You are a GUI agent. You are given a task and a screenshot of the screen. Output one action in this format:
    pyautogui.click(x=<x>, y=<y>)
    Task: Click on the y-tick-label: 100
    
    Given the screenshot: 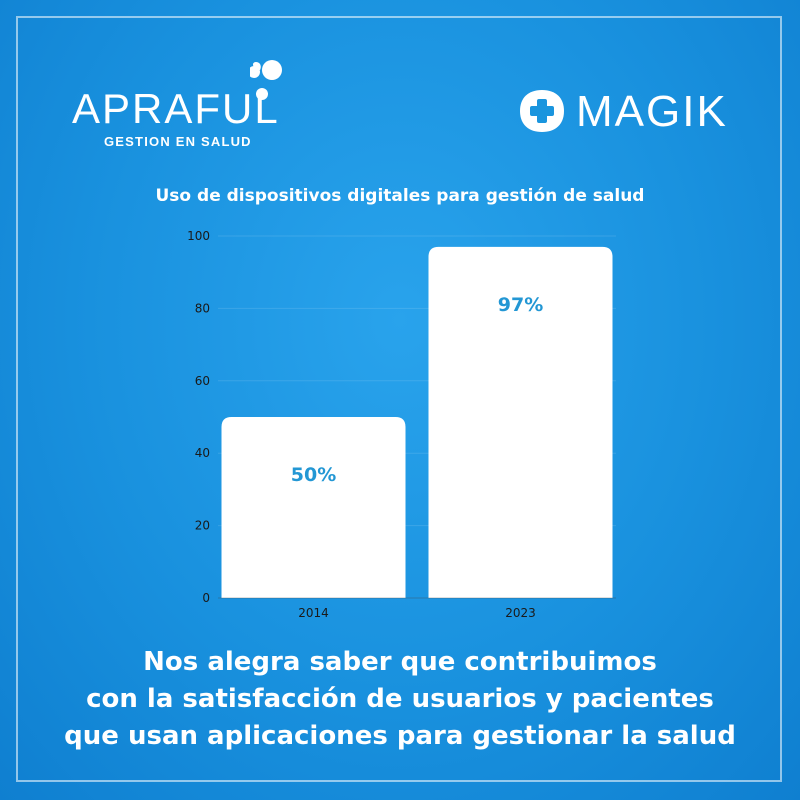 What is the action you would take?
    pyautogui.click(x=198, y=236)
    